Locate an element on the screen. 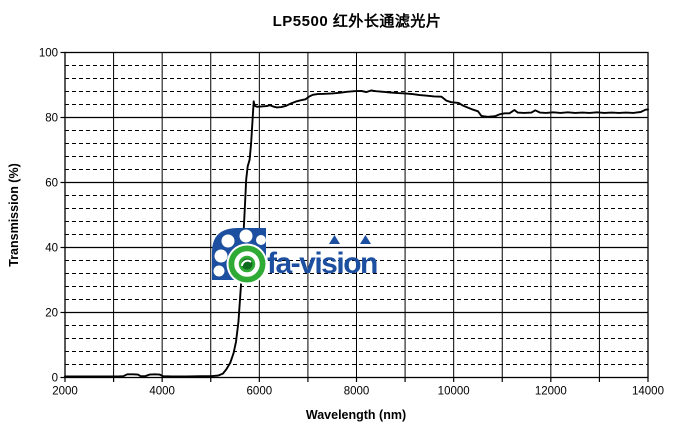  chart-title: LP5500 红外长通滤光片 is located at coordinates (357, 21).